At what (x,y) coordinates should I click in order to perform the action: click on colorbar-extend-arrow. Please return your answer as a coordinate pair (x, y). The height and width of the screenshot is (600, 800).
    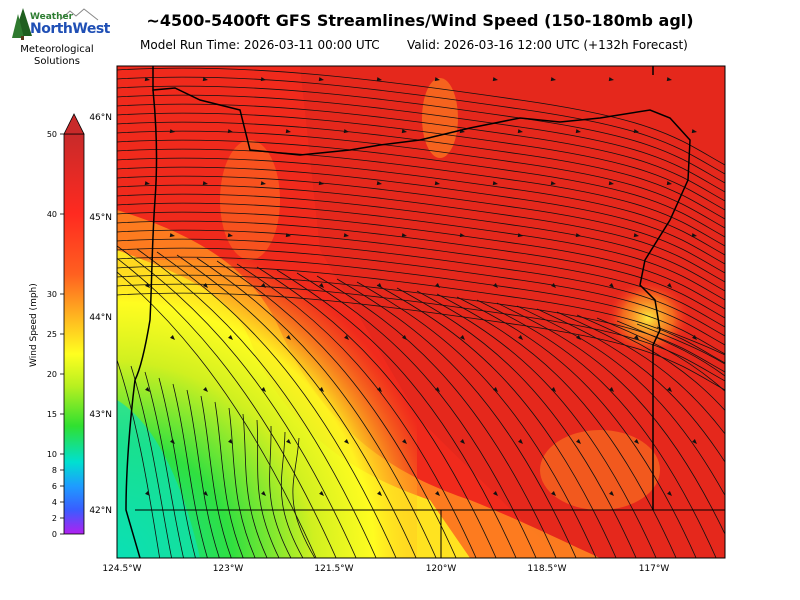
    Looking at the image, I should click on (74, 124).